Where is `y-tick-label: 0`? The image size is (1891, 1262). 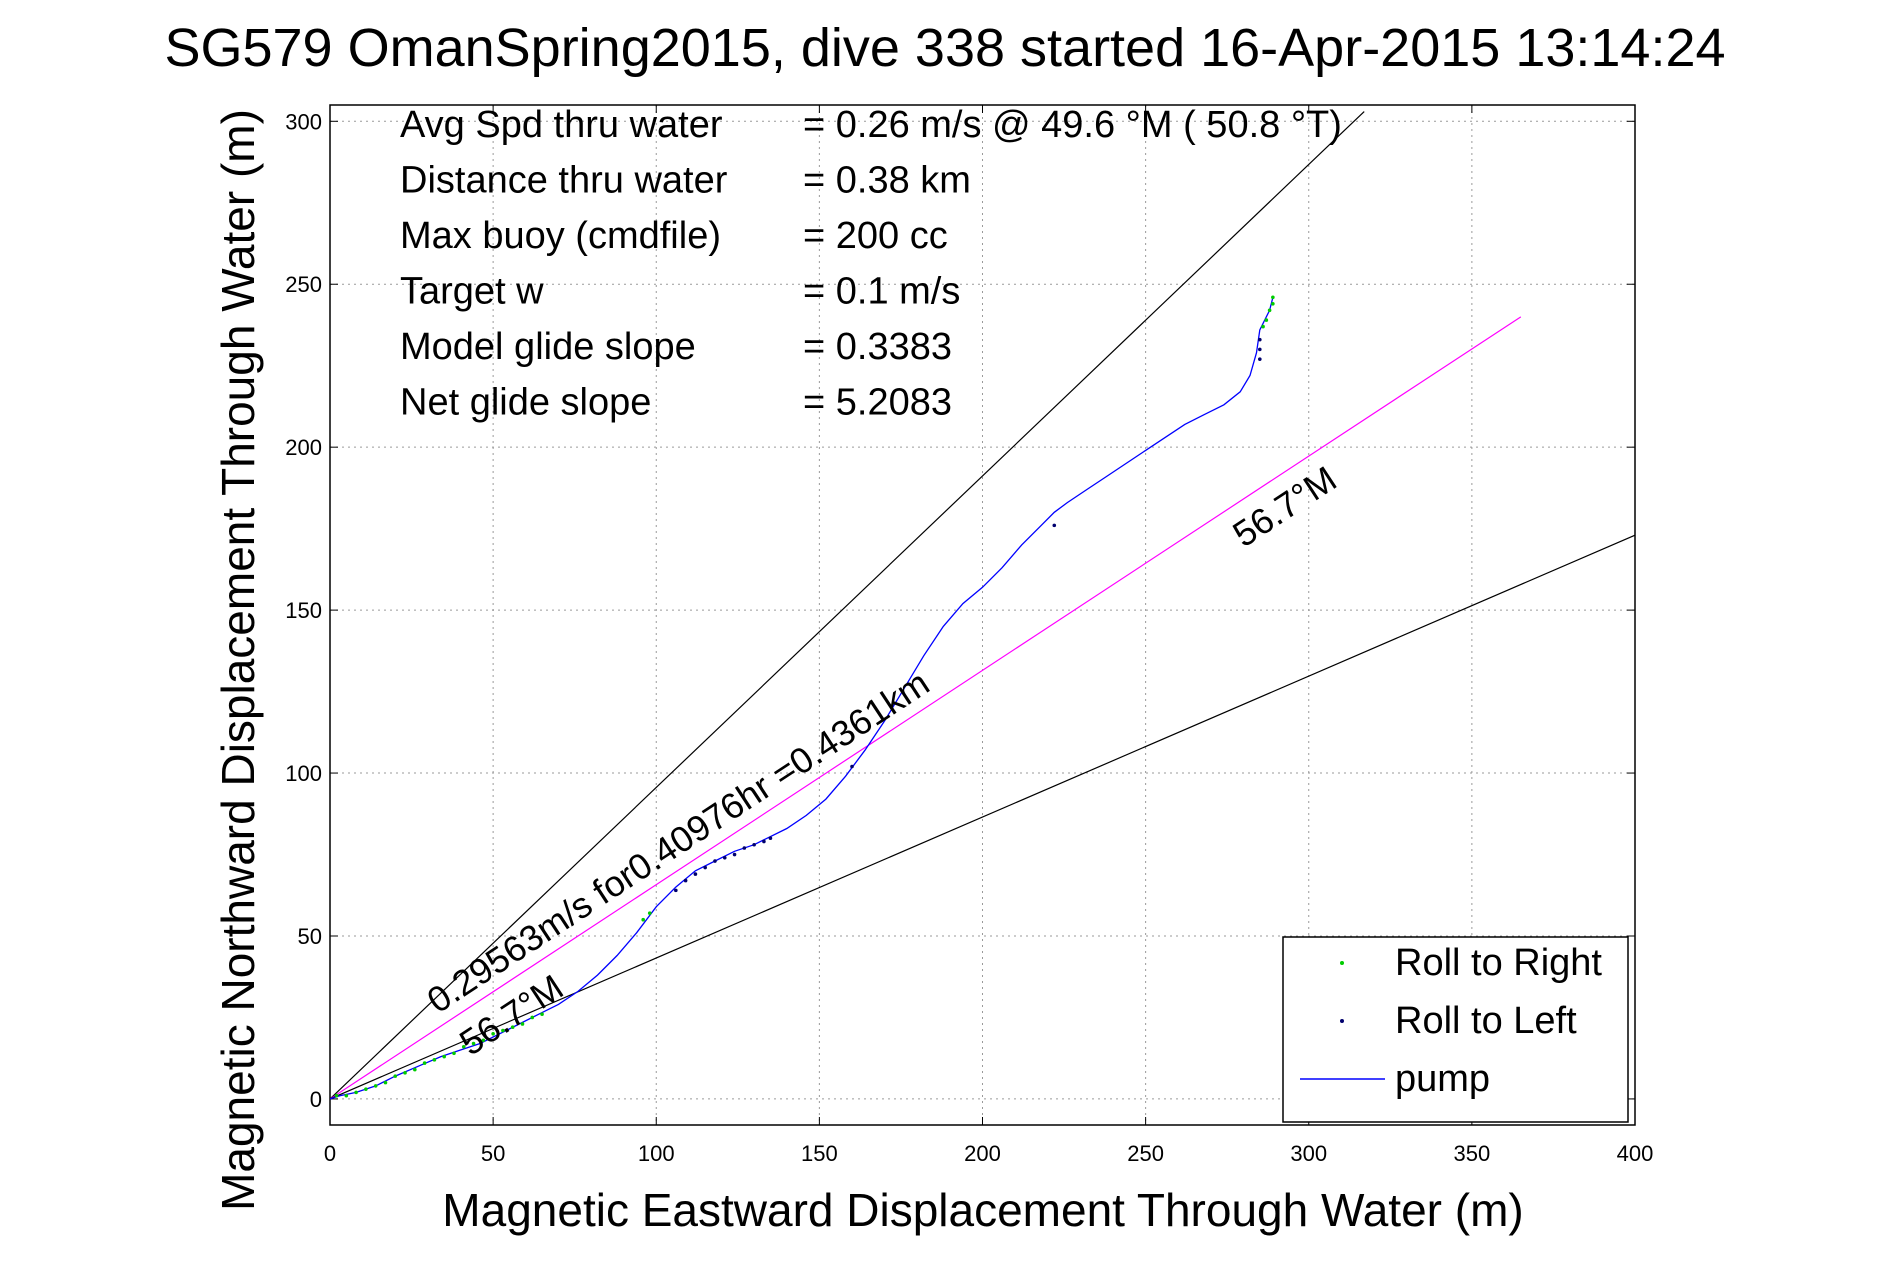 y-tick-label: 0 is located at coordinates (316, 1099).